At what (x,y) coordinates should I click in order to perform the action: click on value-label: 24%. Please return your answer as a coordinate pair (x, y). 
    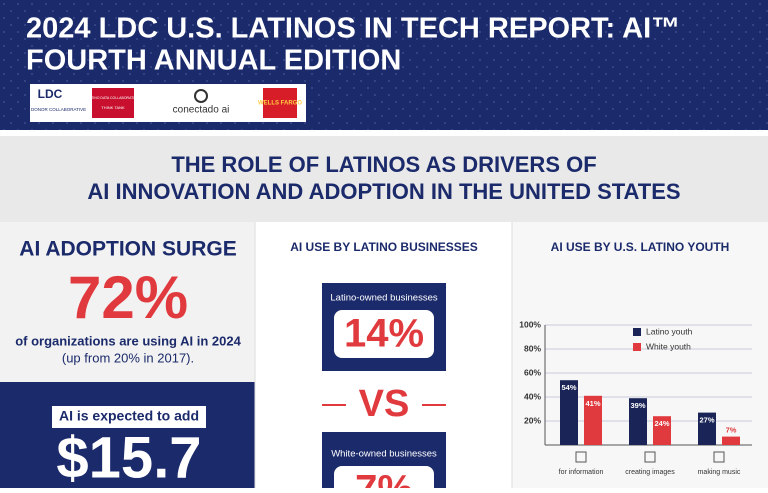
    Looking at the image, I should click on (661, 423).